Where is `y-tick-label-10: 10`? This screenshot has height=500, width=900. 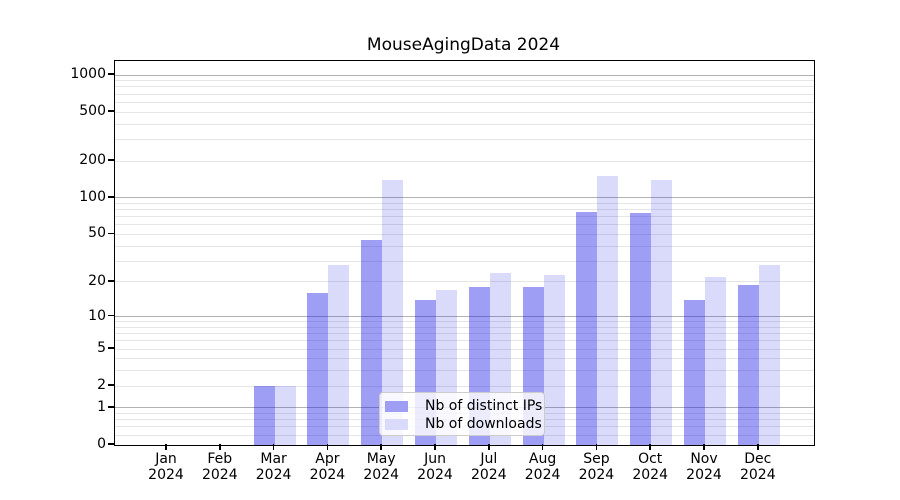
y-tick-label-10: 10 is located at coordinates (97, 315).